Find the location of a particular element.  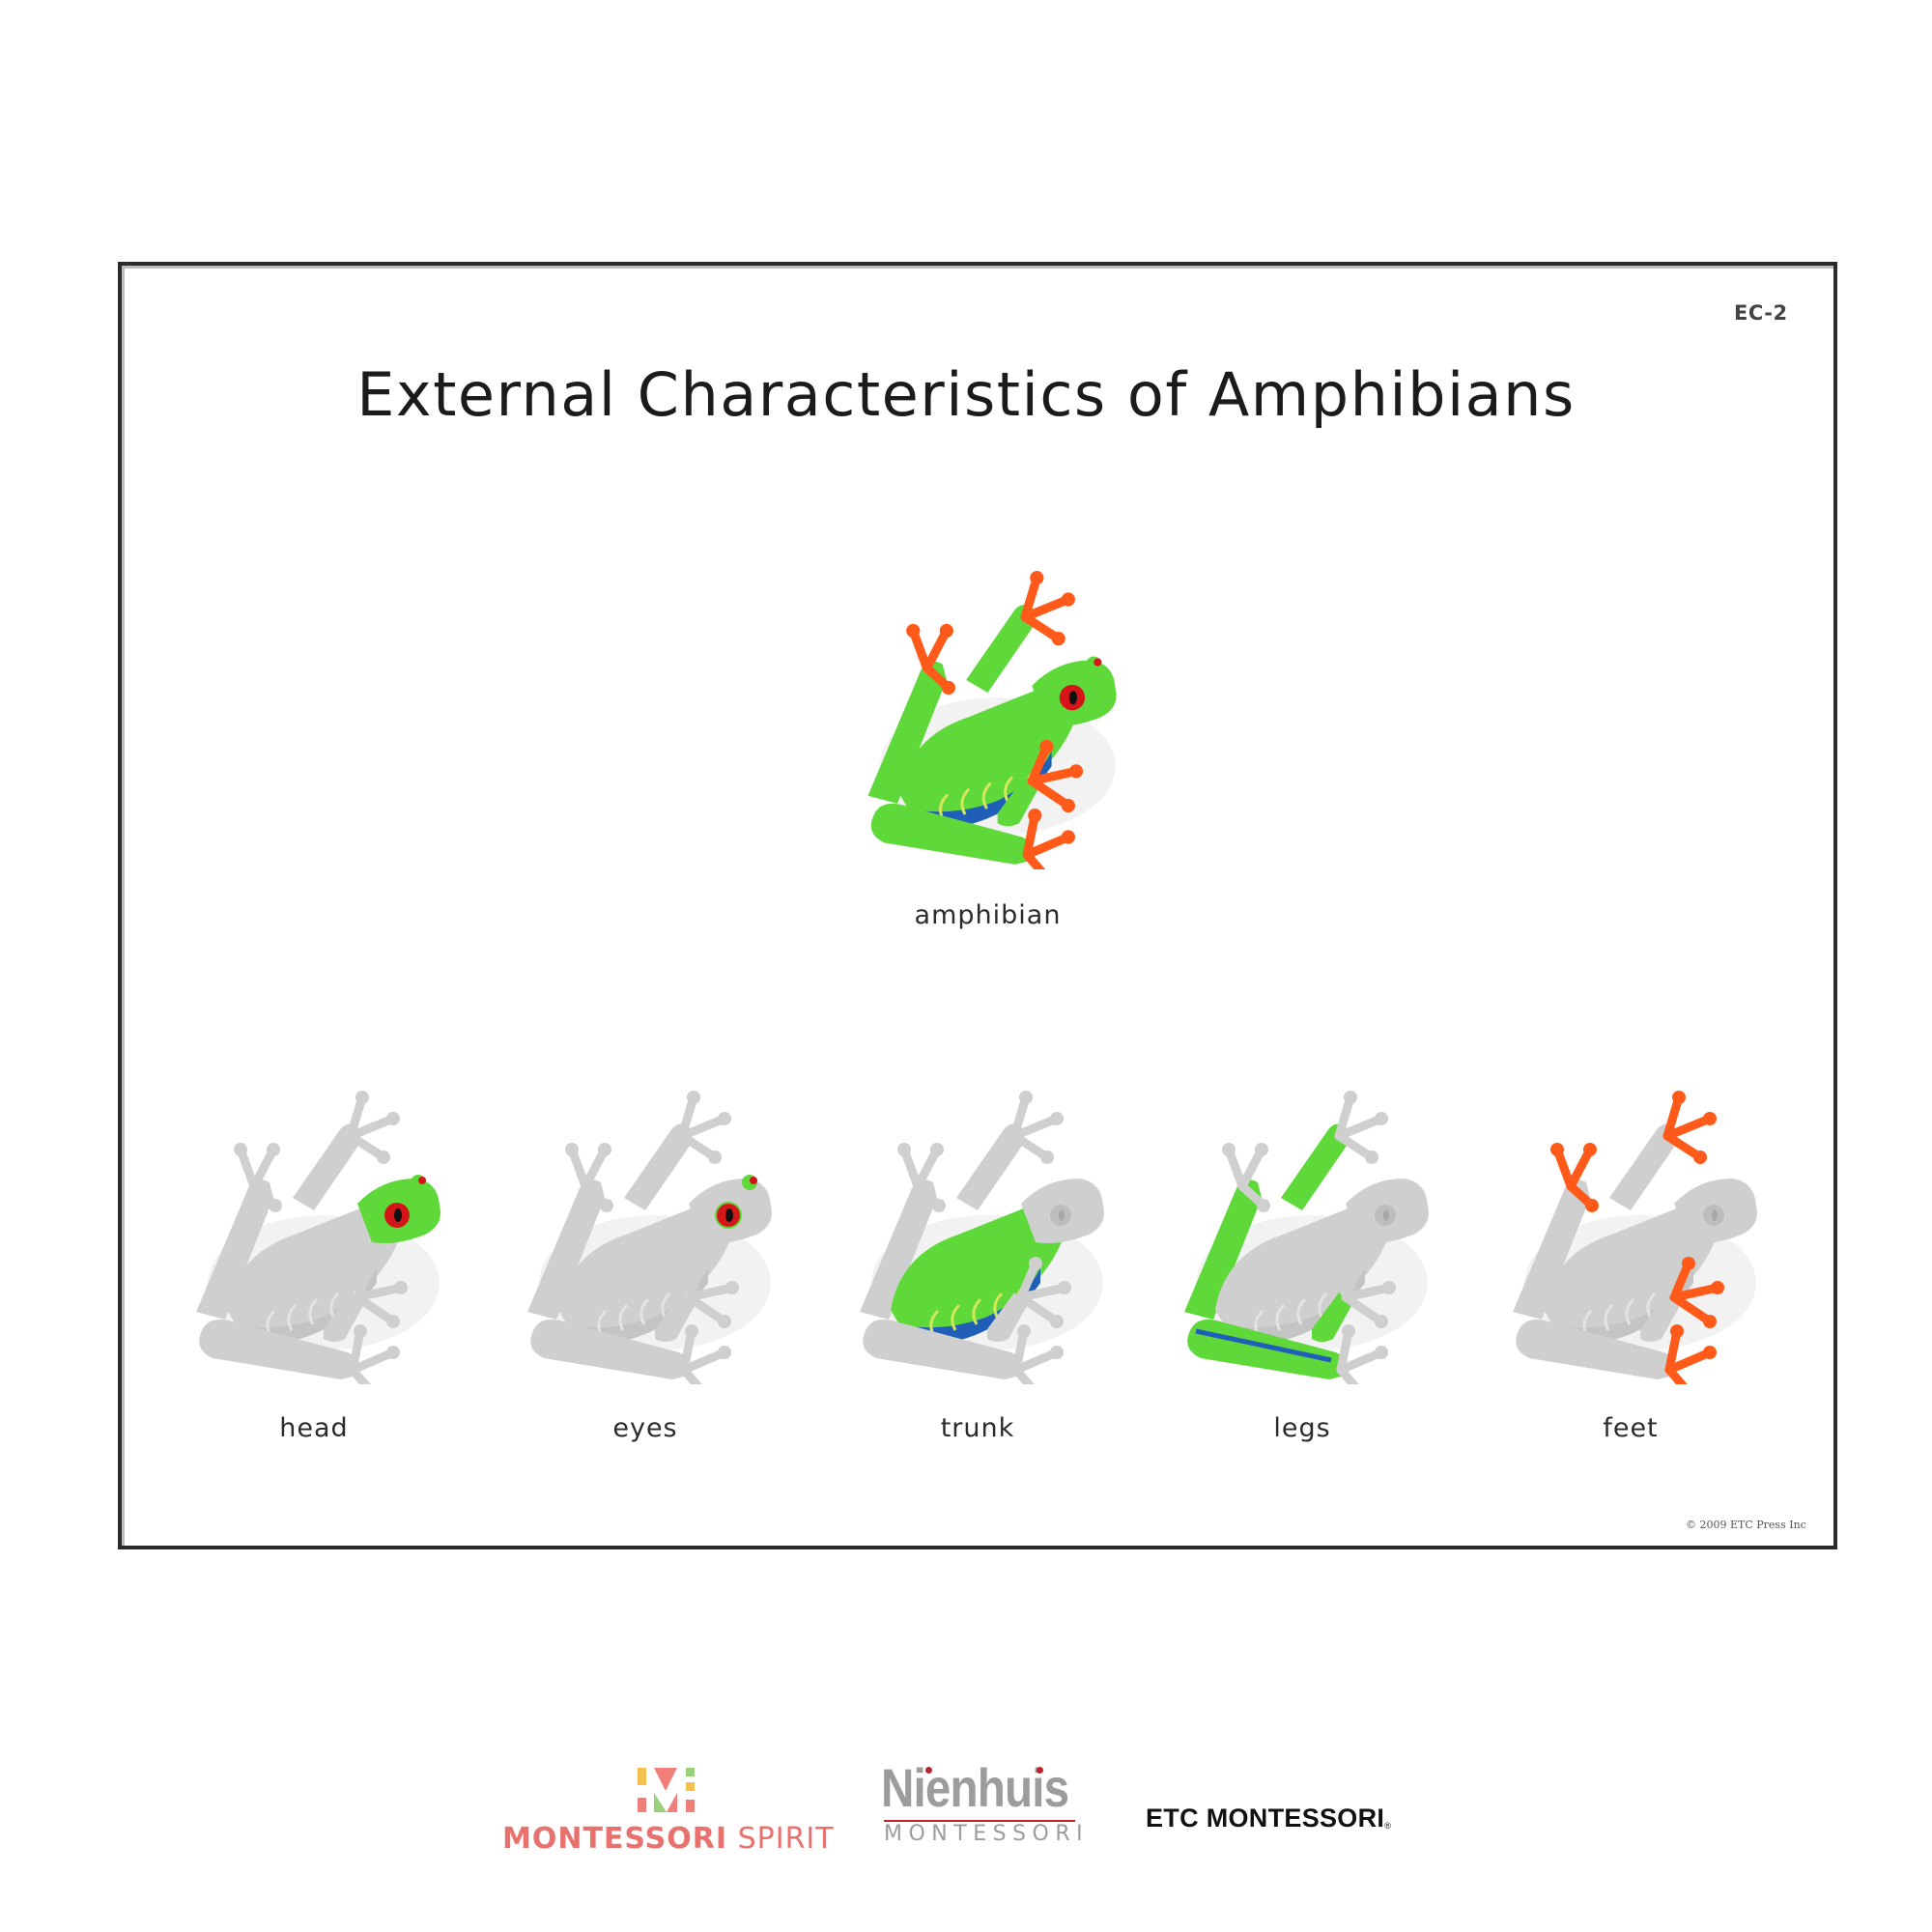

frog-feet-highlight-icon is located at coordinates (1635, 1237).